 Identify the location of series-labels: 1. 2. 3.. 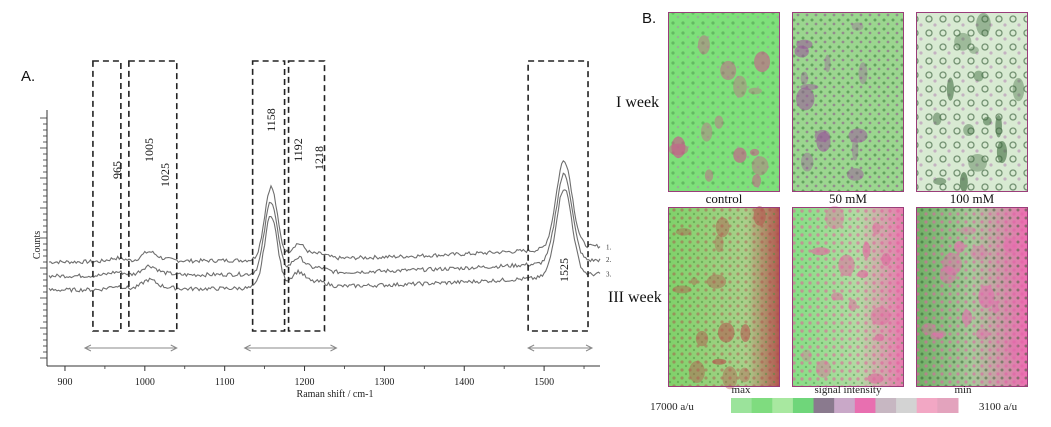
(609, 261).